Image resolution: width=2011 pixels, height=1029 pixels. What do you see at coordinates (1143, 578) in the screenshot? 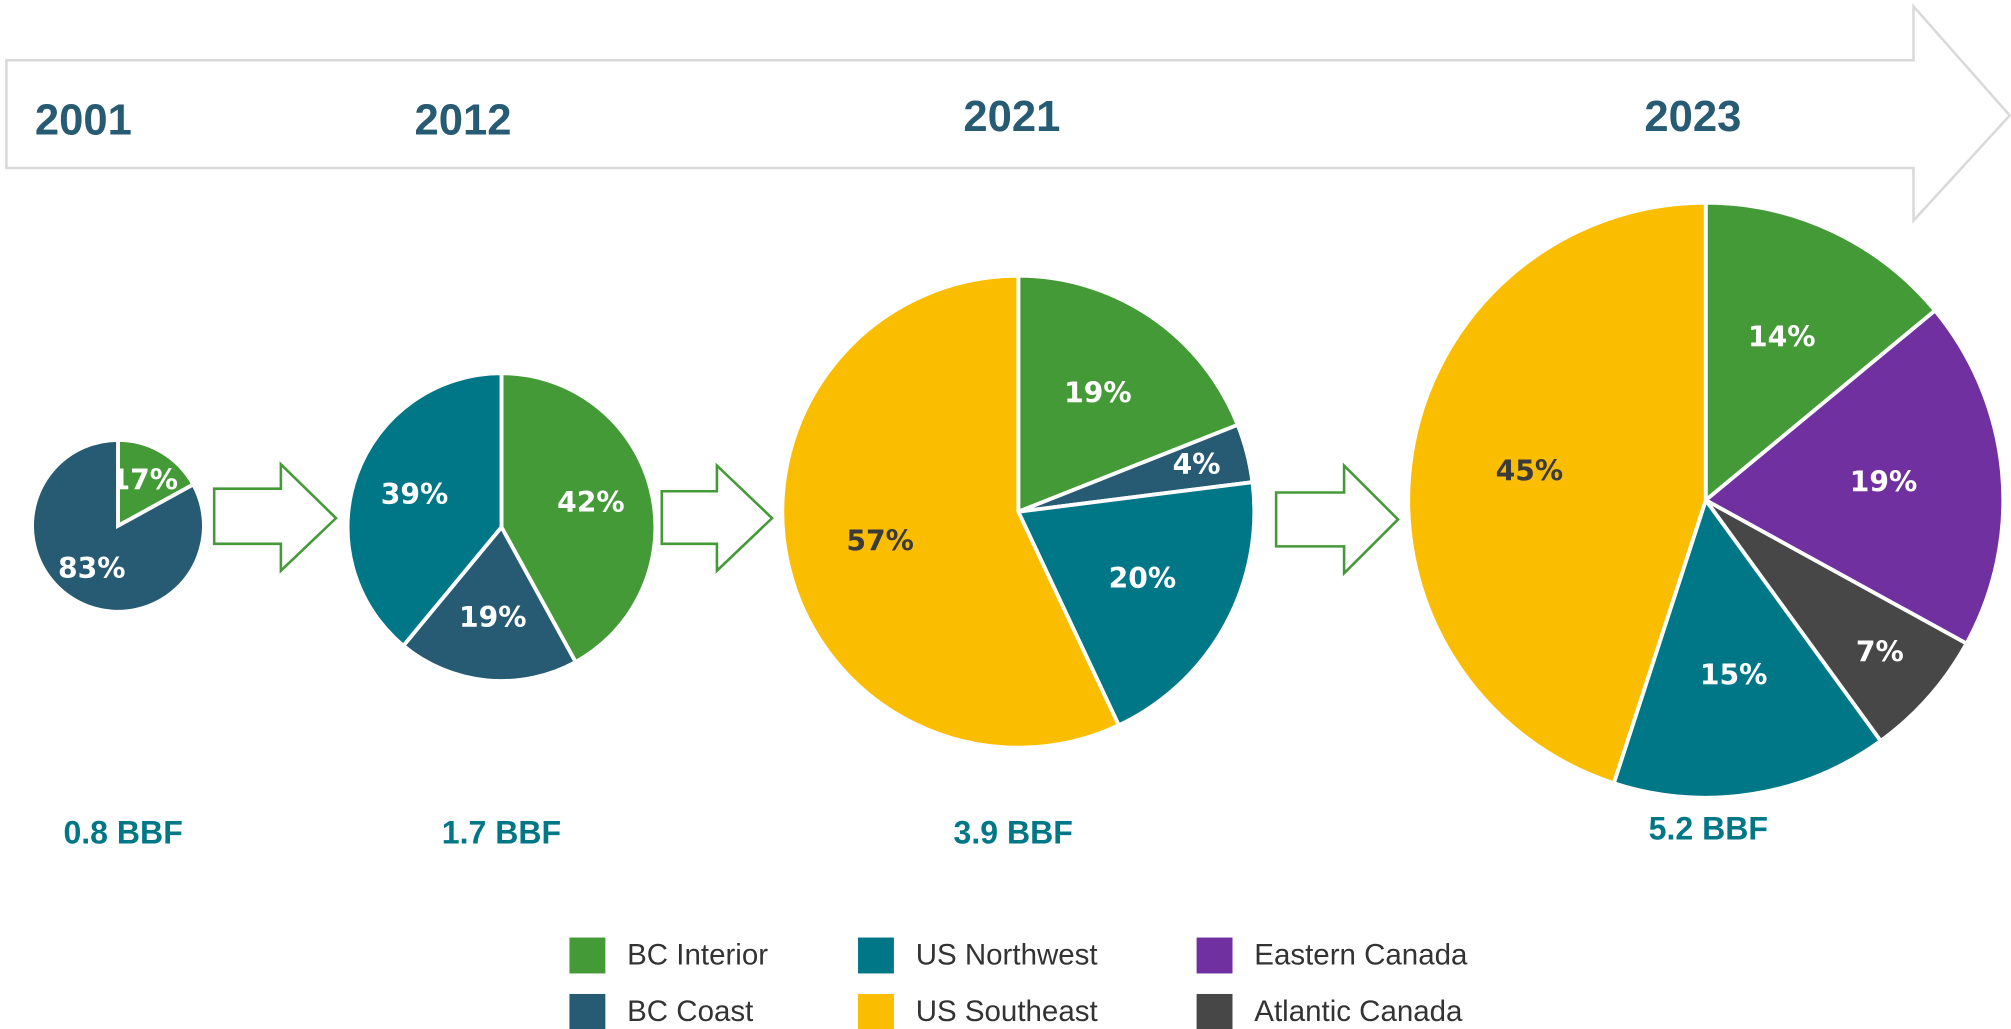
I see `slice-label: 20%` at bounding box center [1143, 578].